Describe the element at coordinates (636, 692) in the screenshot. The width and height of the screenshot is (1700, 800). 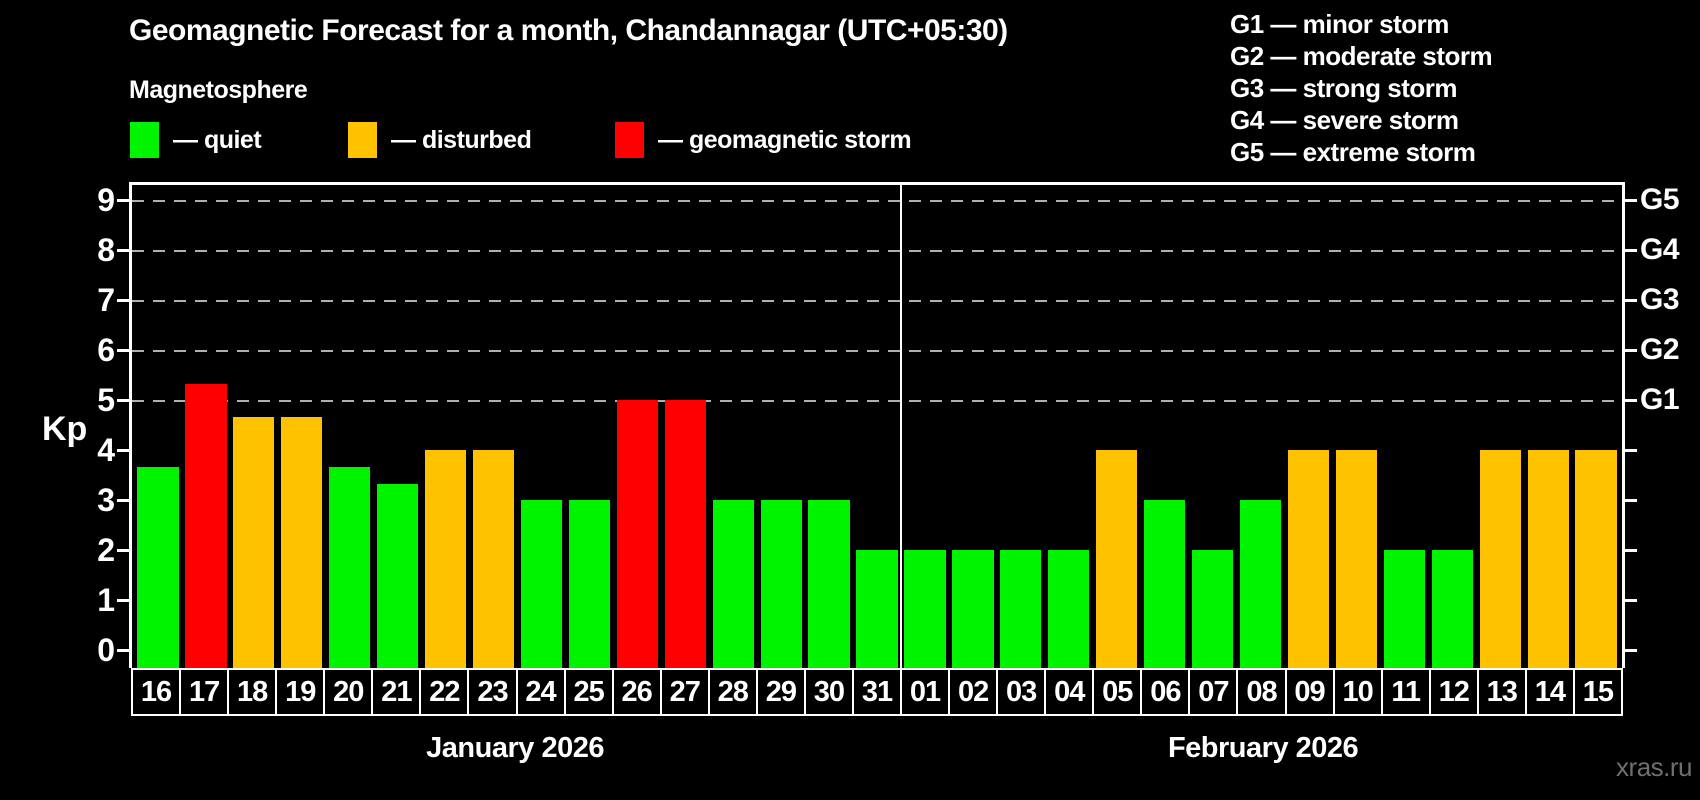
I see `date-cell-26: 26` at that location.